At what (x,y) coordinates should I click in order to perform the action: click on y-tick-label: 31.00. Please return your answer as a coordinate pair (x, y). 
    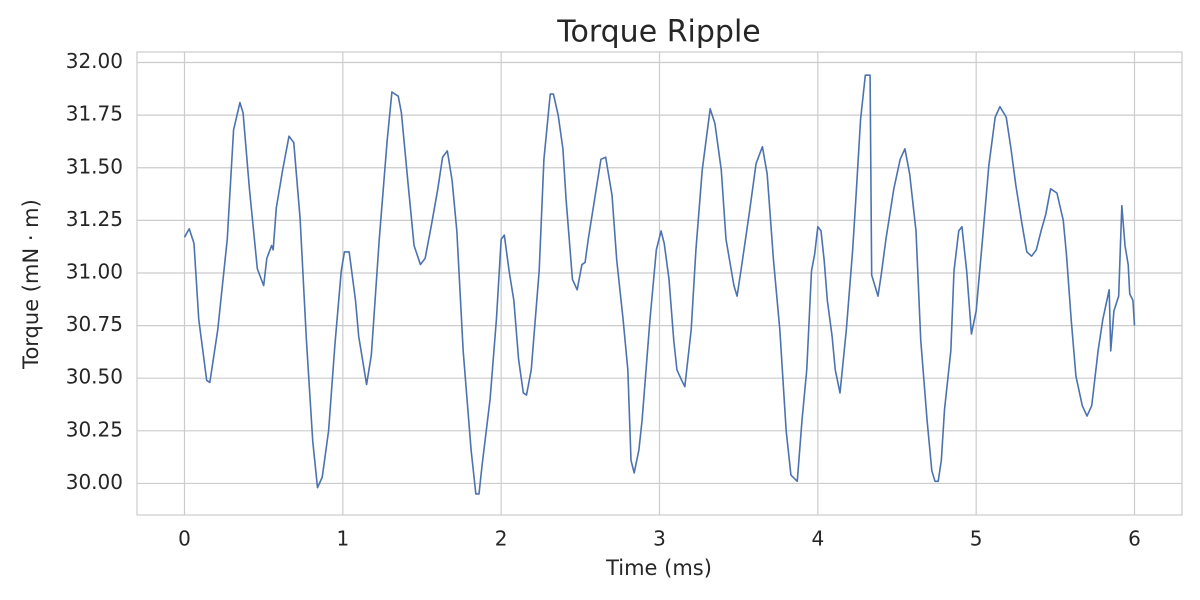
    Looking at the image, I should click on (94, 271).